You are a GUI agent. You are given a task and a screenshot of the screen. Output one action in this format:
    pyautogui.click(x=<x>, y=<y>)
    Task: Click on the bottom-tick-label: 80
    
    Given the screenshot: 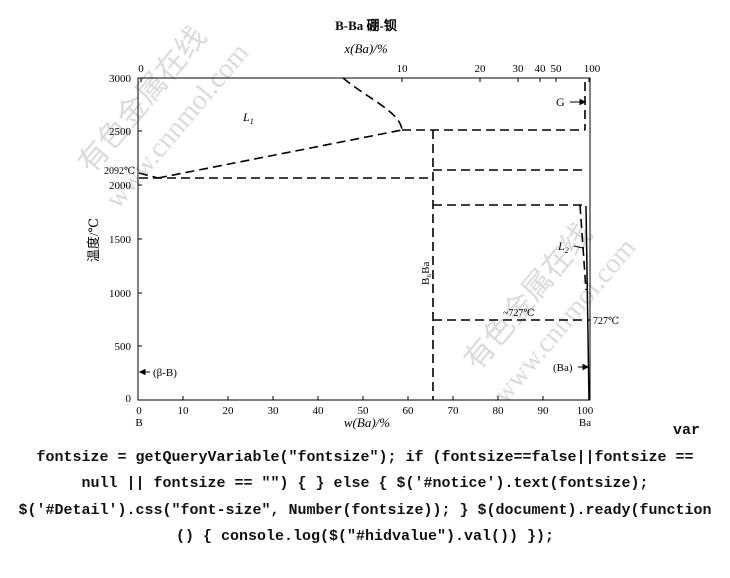 What is the action you would take?
    pyautogui.click(x=499, y=411)
    